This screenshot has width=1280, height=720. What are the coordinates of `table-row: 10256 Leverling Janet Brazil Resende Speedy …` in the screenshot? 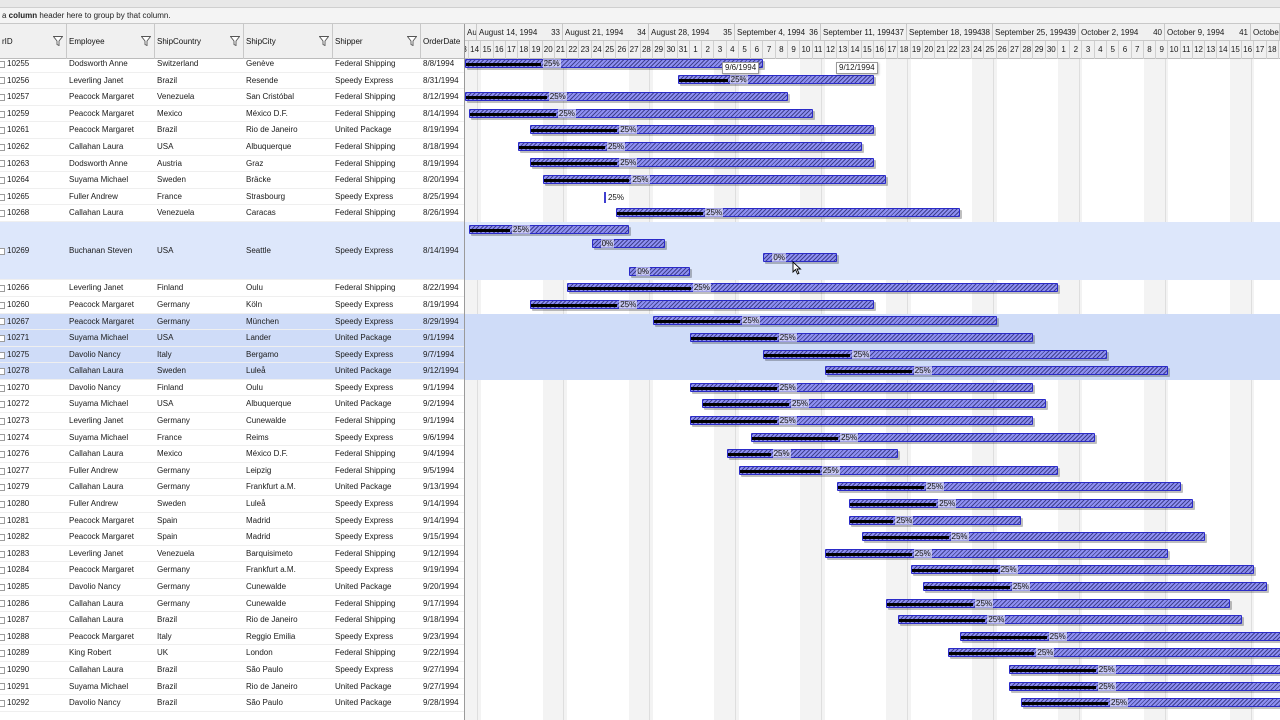 It's located at (232, 81).